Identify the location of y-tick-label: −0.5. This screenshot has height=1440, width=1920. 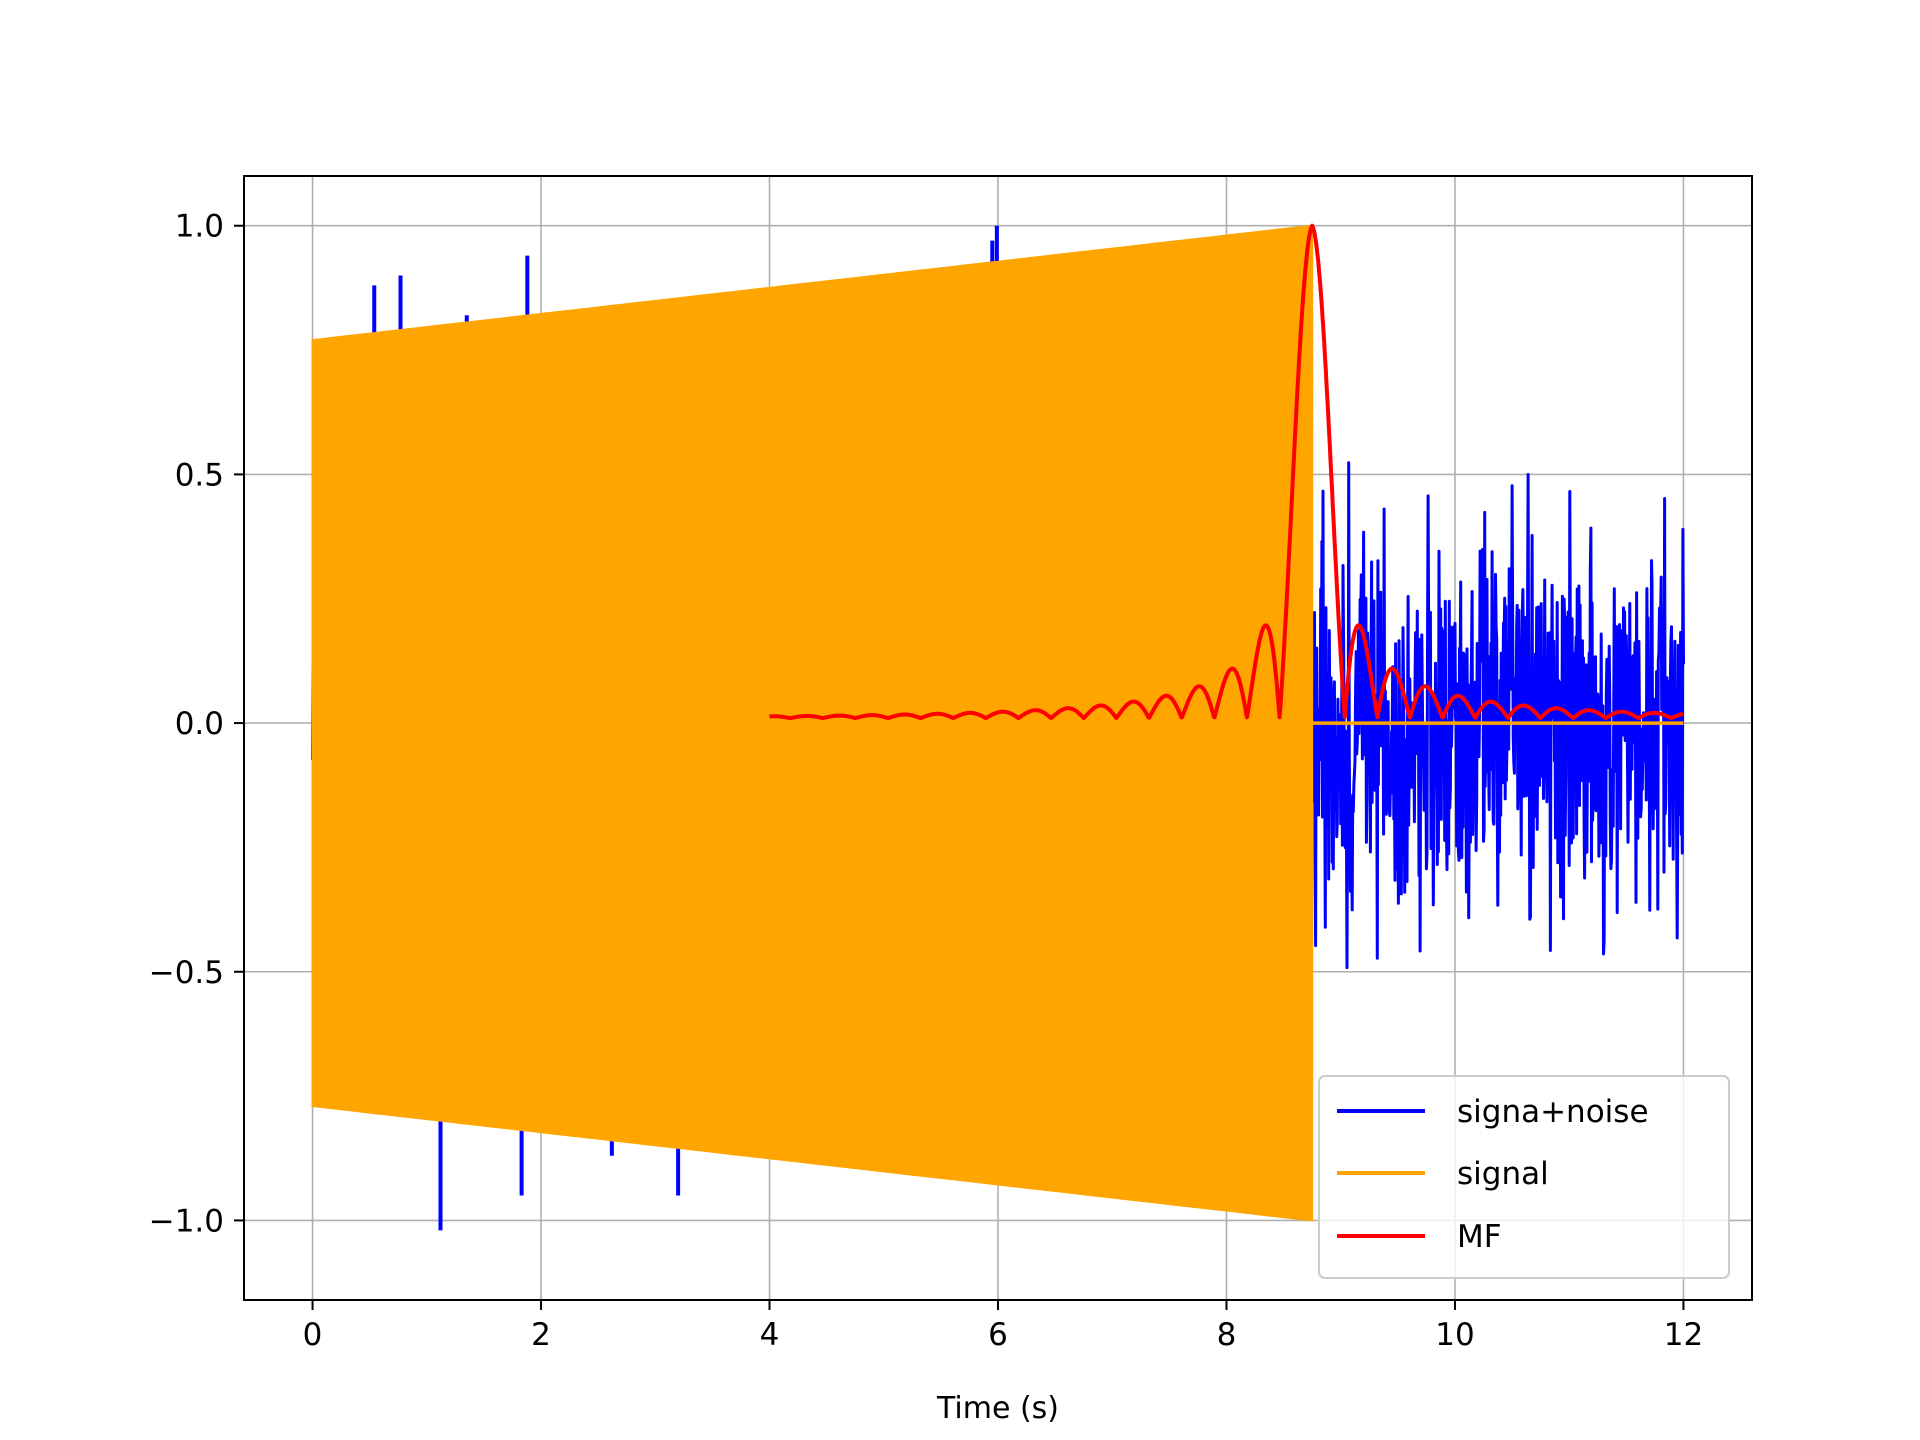
(186, 973).